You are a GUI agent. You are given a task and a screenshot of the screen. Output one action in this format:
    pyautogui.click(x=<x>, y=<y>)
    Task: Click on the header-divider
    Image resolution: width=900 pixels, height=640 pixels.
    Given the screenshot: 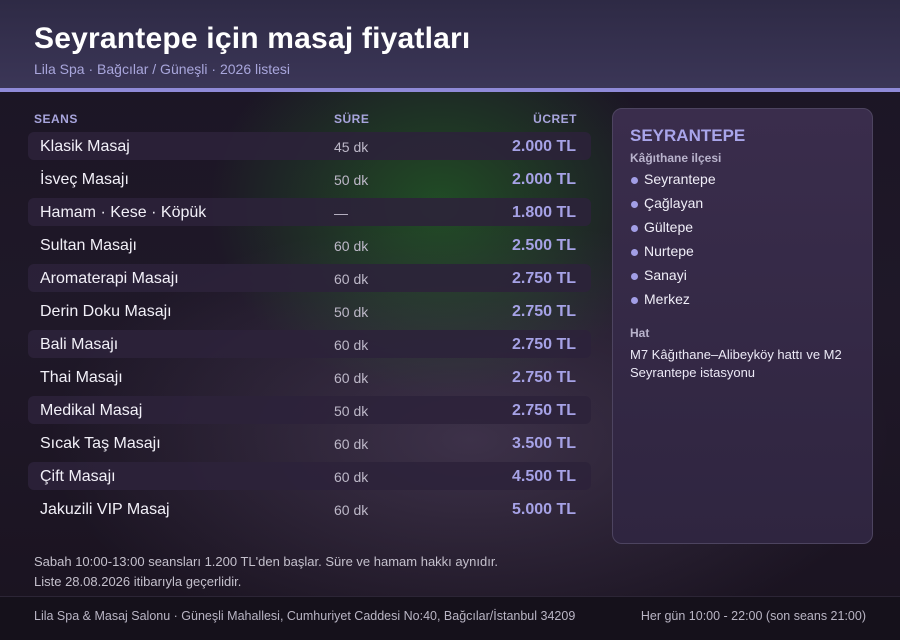 What is the action you would take?
    pyautogui.click(x=450, y=90)
    